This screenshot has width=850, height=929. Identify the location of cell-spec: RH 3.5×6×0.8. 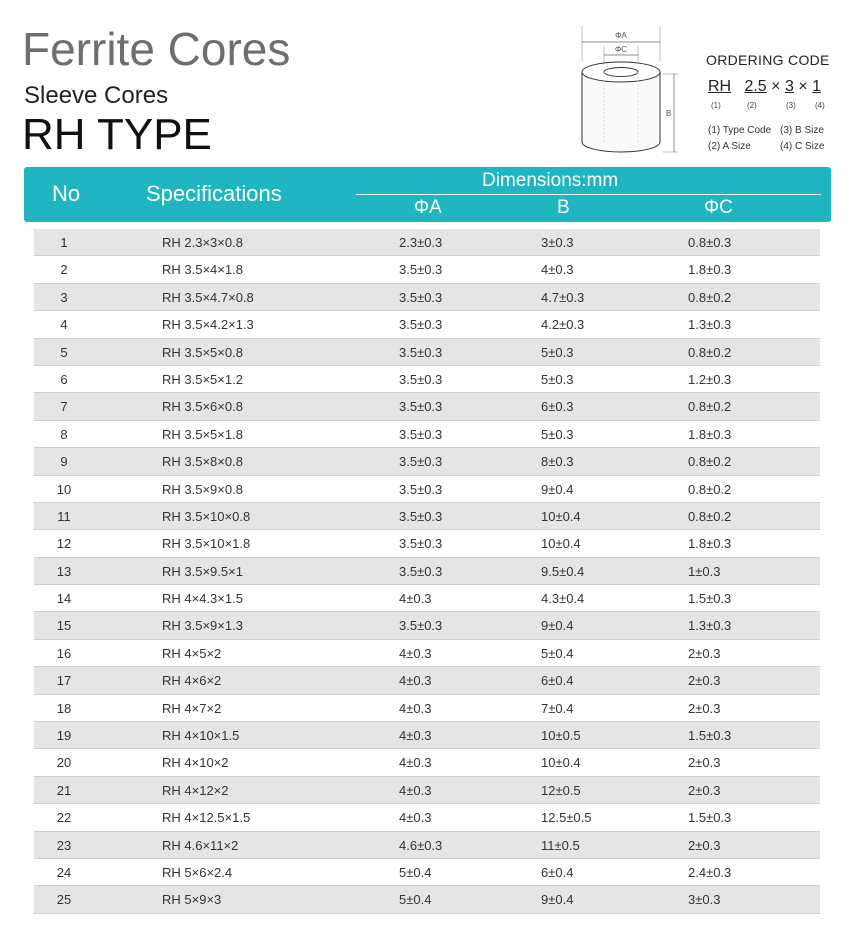
(202, 407).